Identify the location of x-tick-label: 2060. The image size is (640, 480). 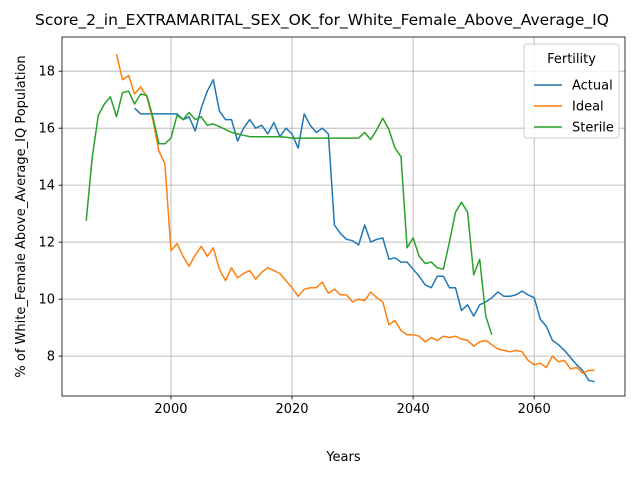
(534, 409).